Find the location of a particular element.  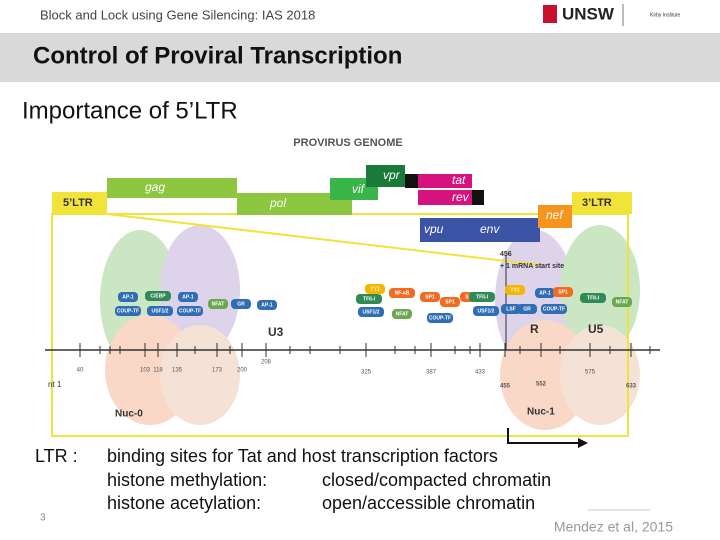

position-label: 552 is located at coordinates (541, 385).